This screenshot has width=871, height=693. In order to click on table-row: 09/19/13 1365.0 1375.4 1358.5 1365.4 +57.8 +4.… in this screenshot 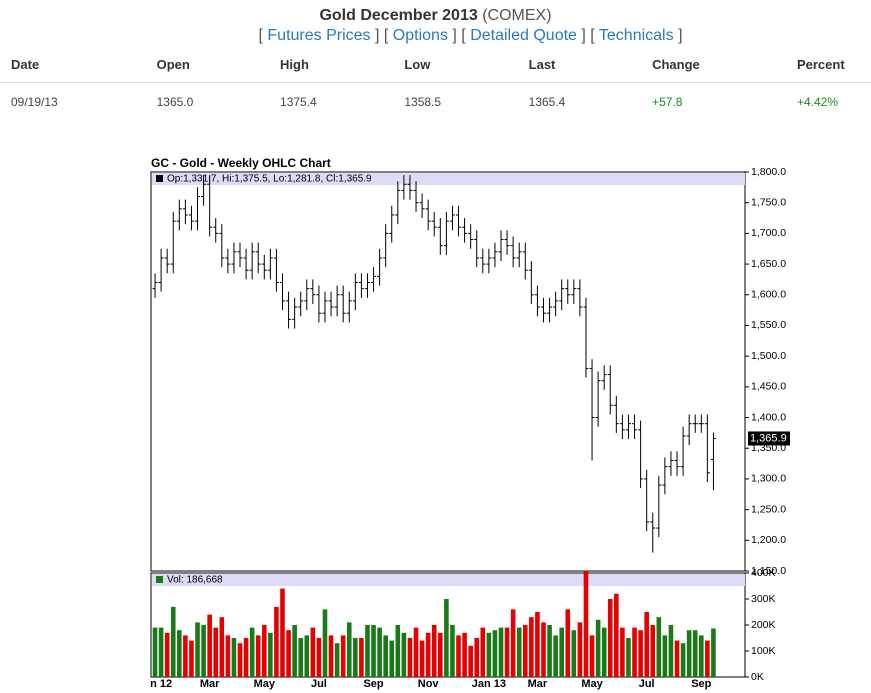, I will do `click(435, 102)`.